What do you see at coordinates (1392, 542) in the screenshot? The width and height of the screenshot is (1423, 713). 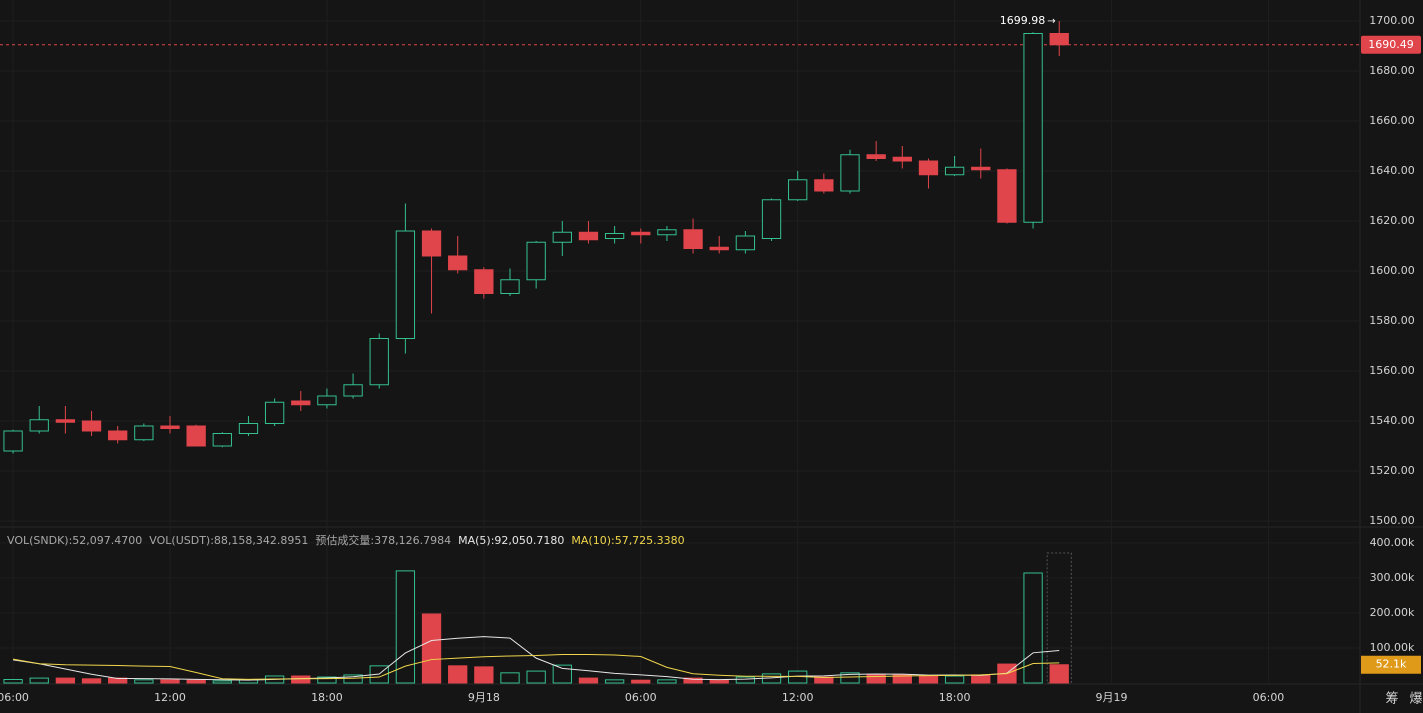 I see `volume-tick-label: 400.00k` at bounding box center [1392, 542].